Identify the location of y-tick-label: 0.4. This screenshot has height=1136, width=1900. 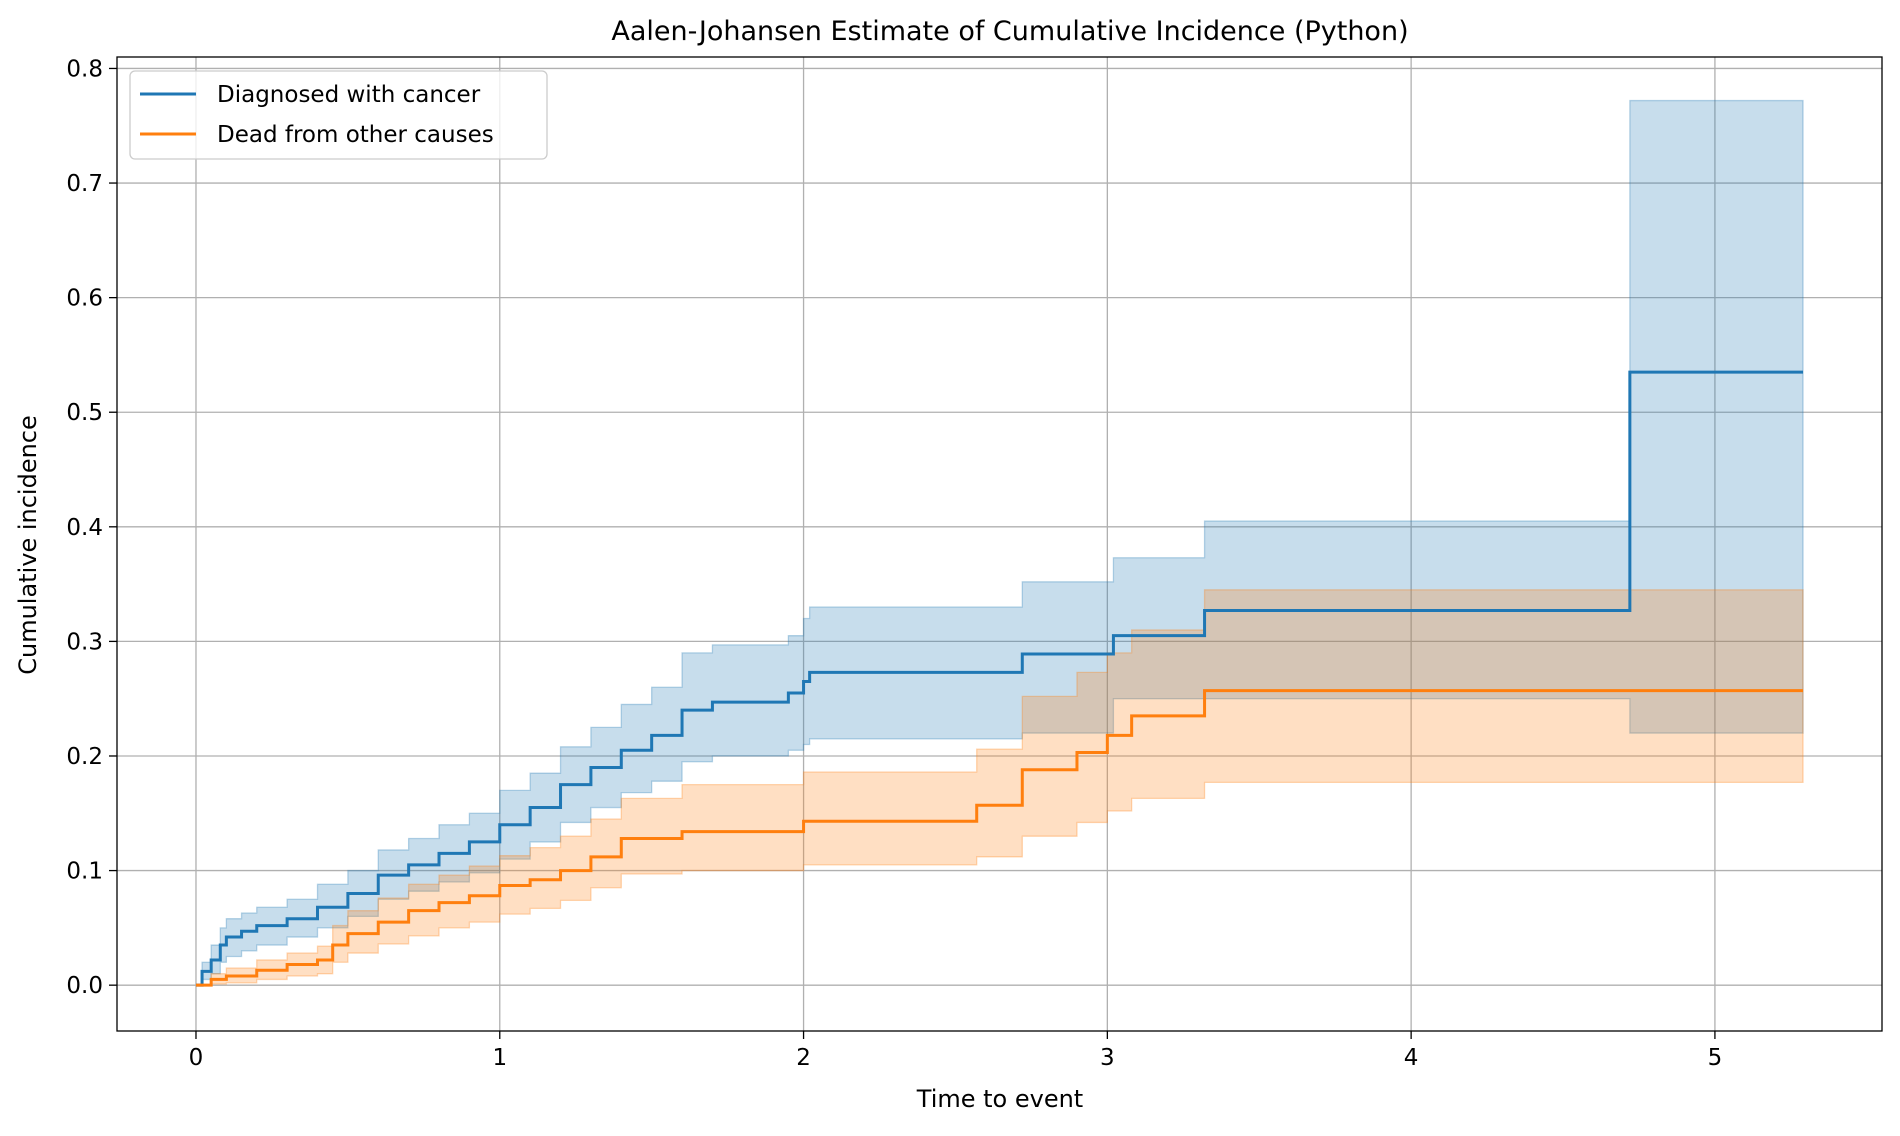
(84, 528).